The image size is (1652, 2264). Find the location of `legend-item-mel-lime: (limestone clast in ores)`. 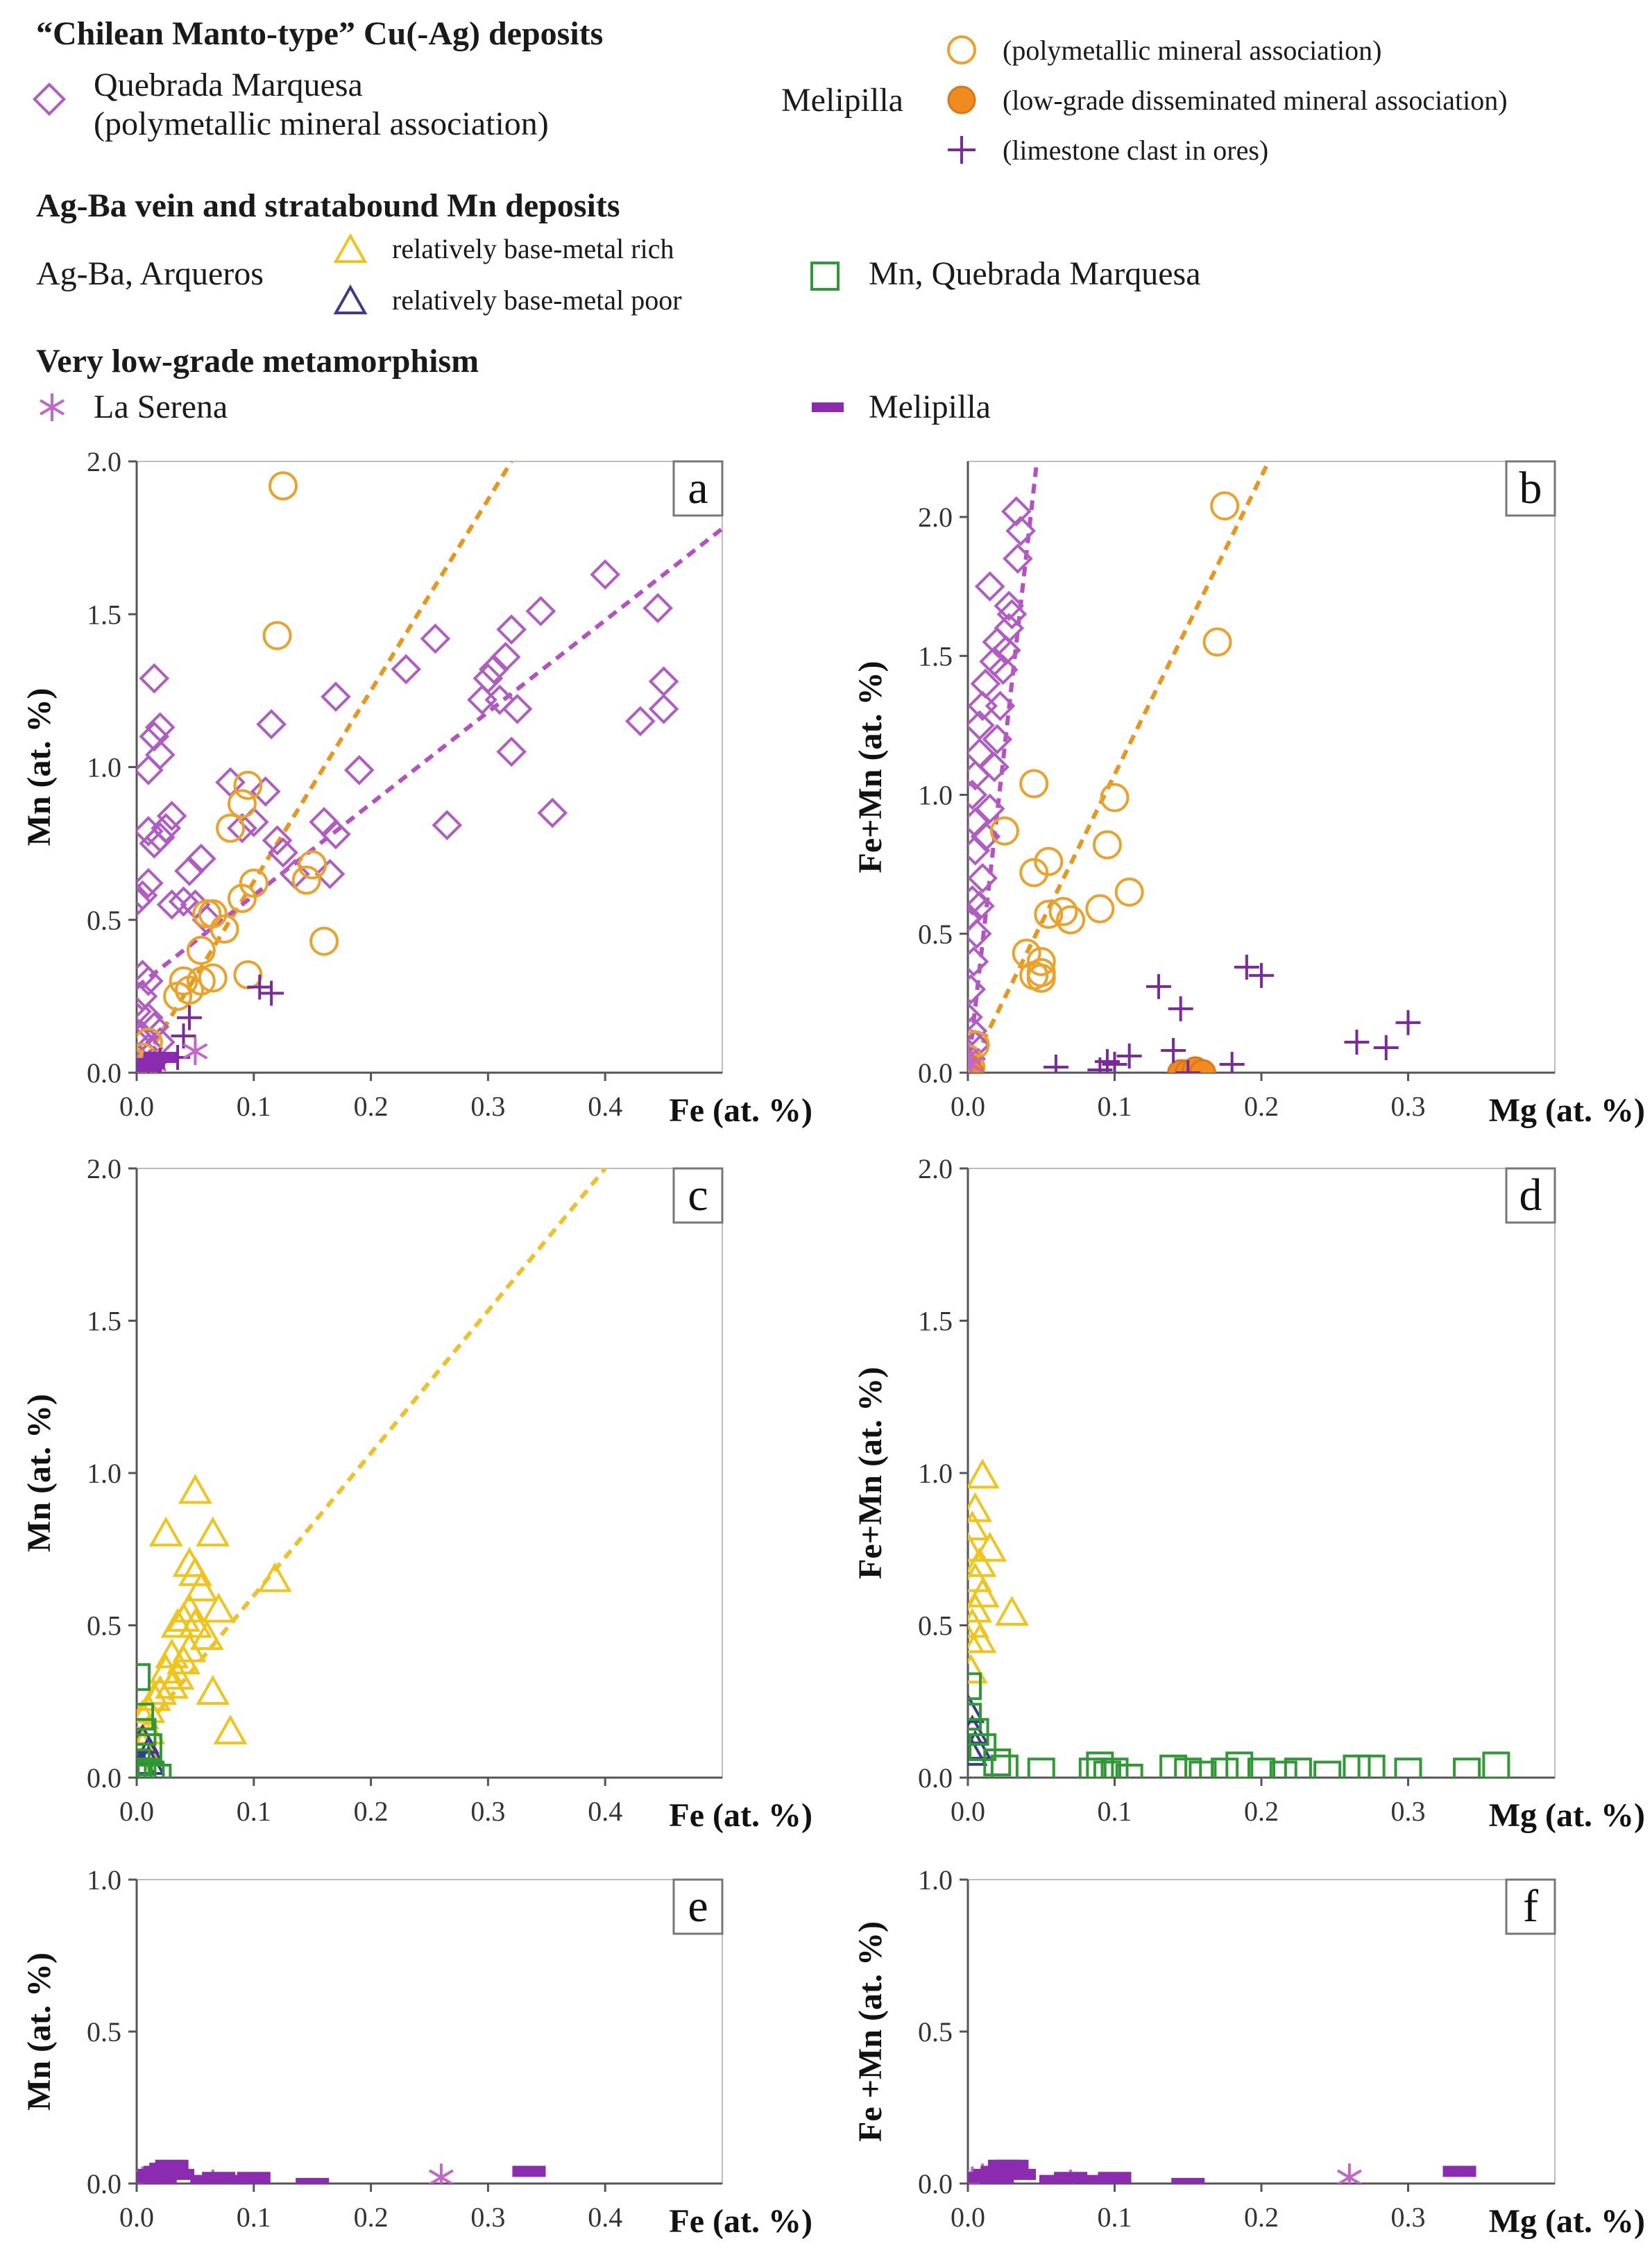

legend-item-mel-lime: (limestone clast in ores) is located at coordinates (1108, 150).